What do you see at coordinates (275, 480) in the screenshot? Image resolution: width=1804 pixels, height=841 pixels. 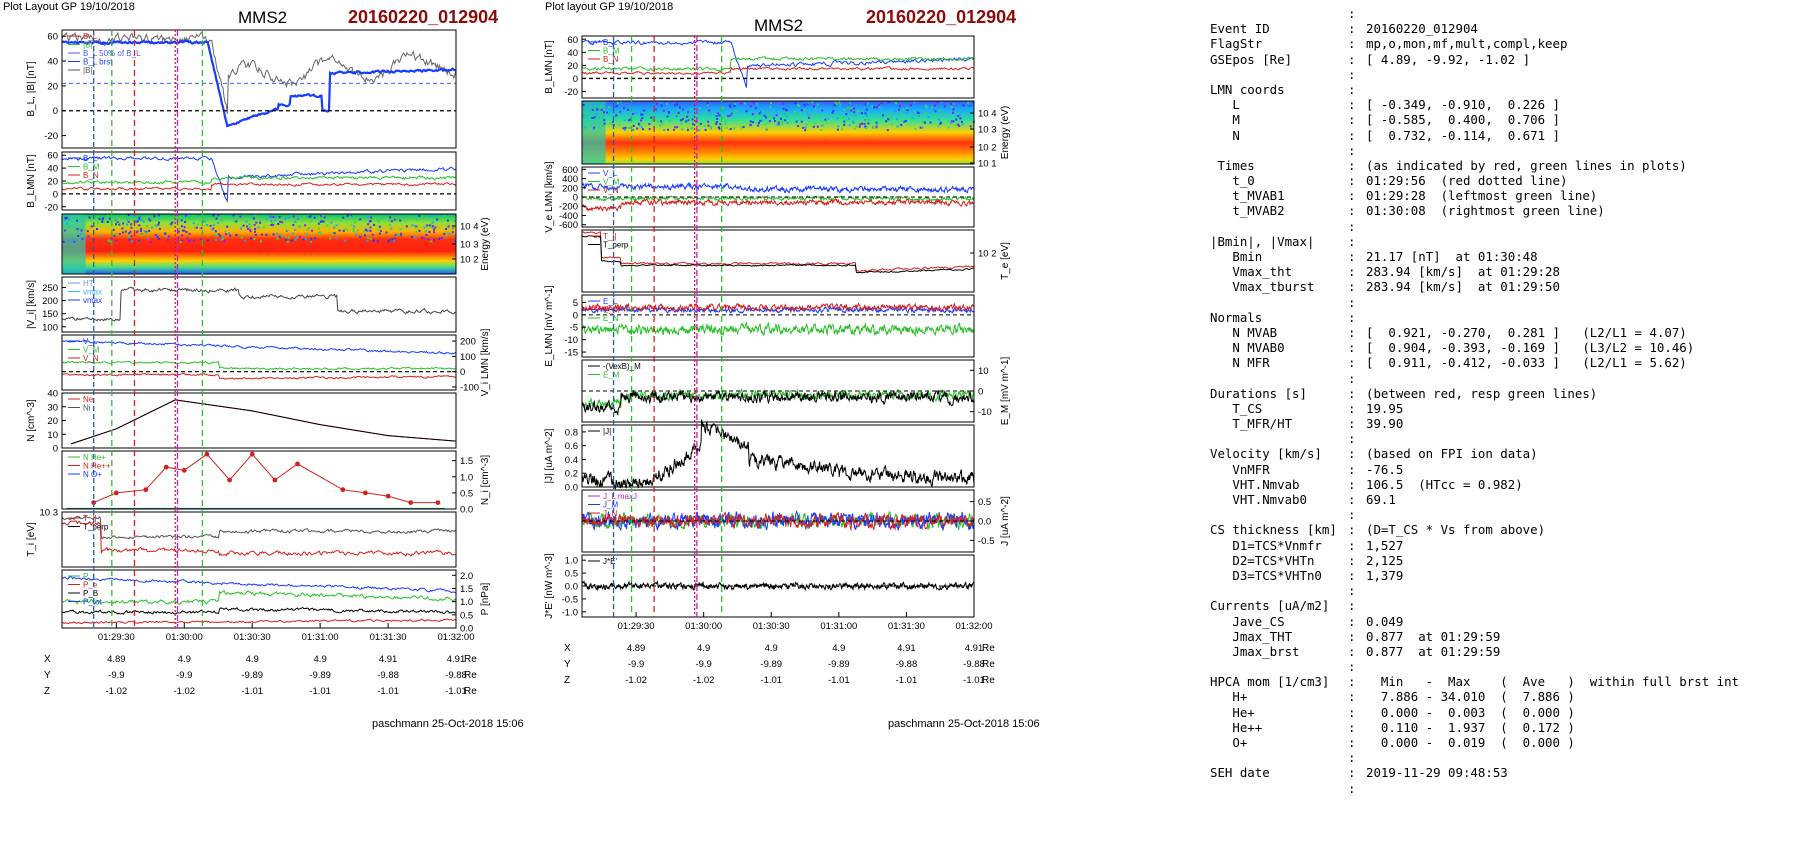 I see `series-point` at bounding box center [275, 480].